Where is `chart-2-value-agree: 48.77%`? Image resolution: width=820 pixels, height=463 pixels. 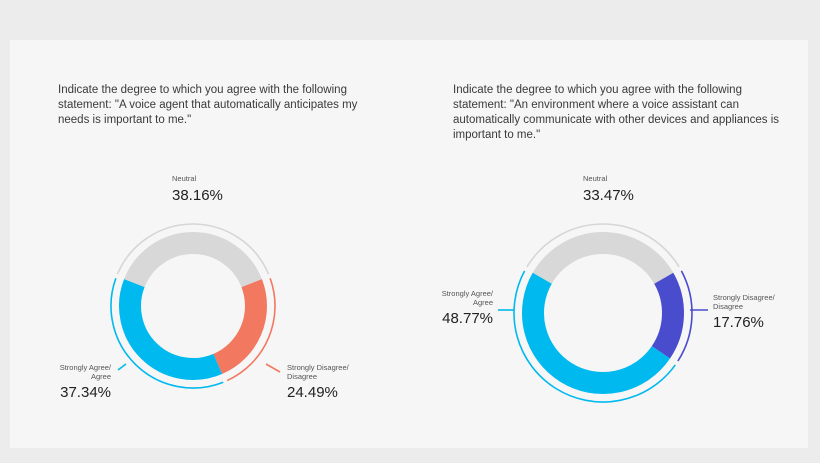
chart-2-value-agree: 48.77% is located at coordinates (467, 318).